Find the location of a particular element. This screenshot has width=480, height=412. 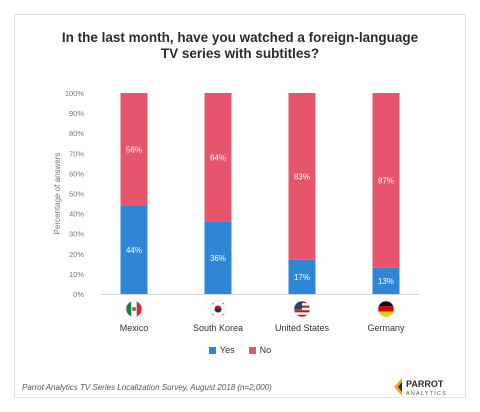

legend: Yes No is located at coordinates (240, 350).